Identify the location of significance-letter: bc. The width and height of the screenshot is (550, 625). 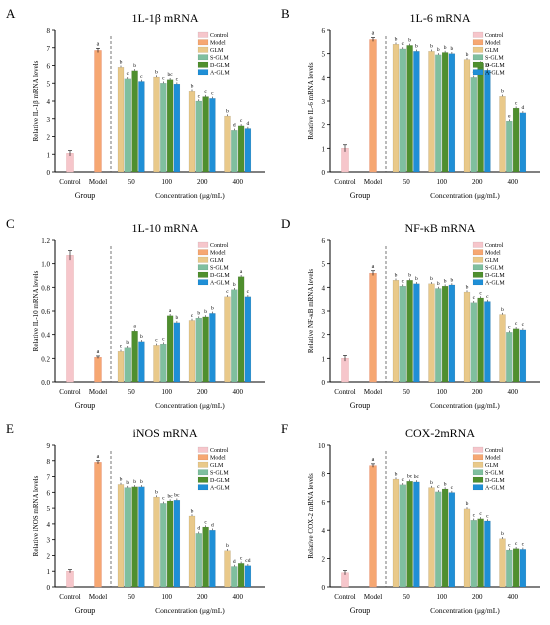
(417, 477).